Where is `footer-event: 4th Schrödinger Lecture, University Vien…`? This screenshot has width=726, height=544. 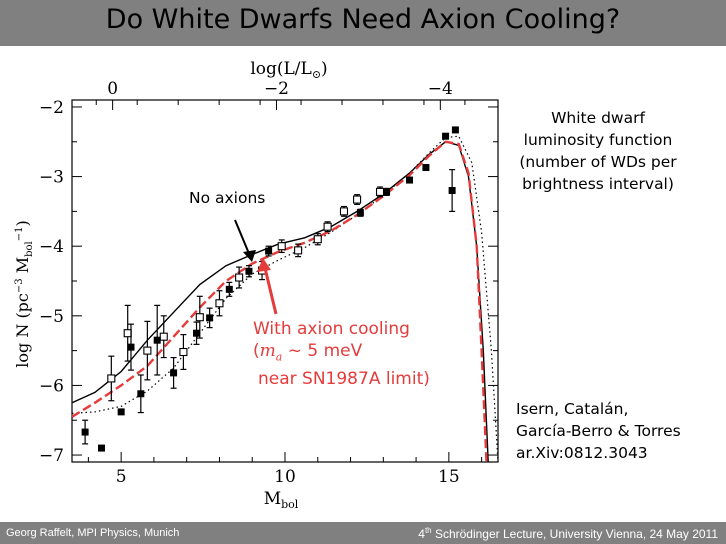
footer-event: 4th Schrödinger Lecture, University Vien… is located at coordinates (568, 533).